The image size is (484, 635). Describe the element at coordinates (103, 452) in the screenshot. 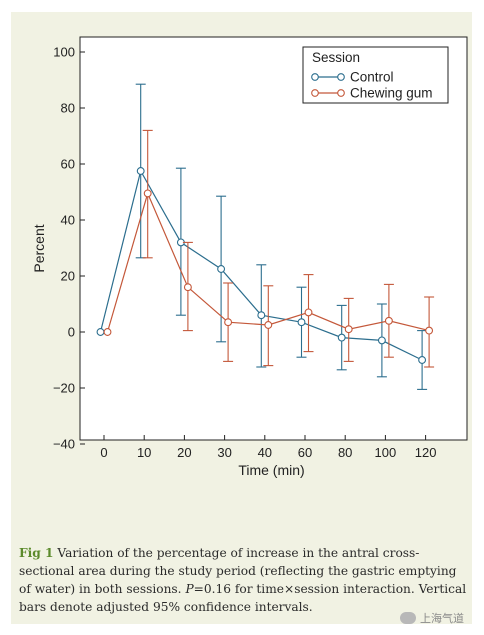

I see `x-tick-label: 0` at that location.